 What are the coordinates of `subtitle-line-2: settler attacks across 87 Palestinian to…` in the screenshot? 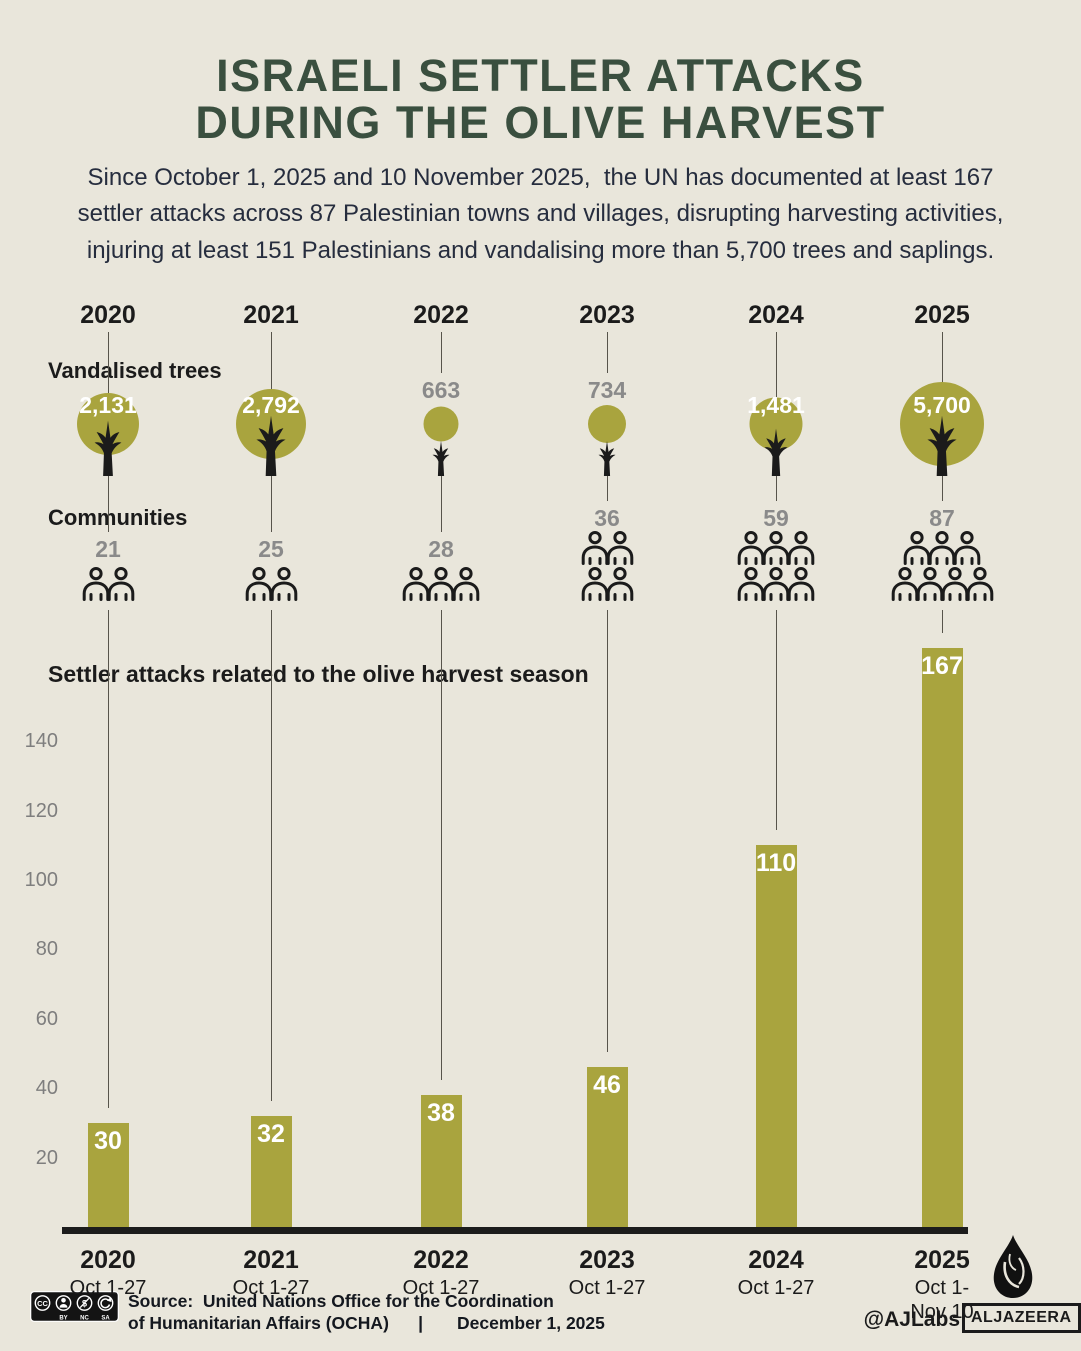 It's located at (540, 213).